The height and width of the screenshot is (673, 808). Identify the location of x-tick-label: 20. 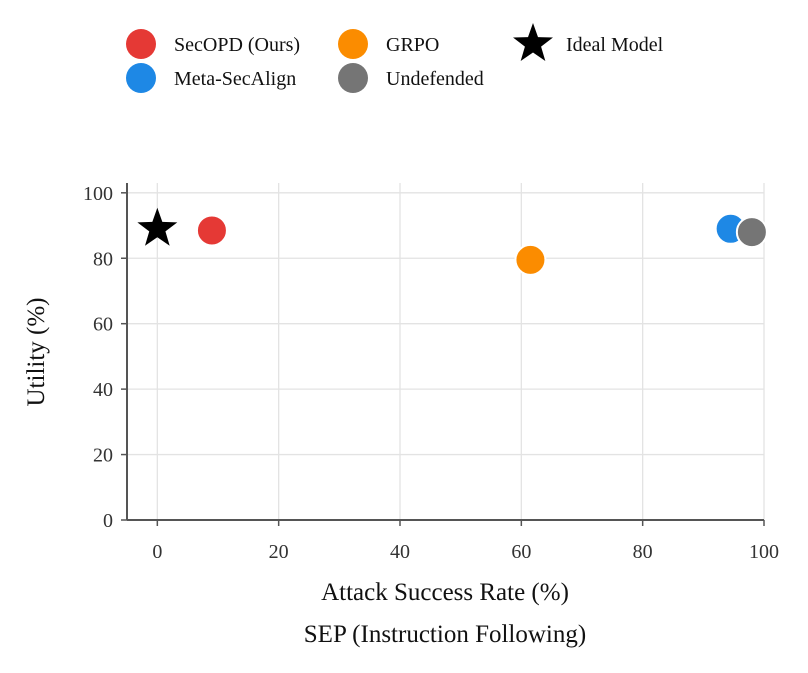
(279, 552).